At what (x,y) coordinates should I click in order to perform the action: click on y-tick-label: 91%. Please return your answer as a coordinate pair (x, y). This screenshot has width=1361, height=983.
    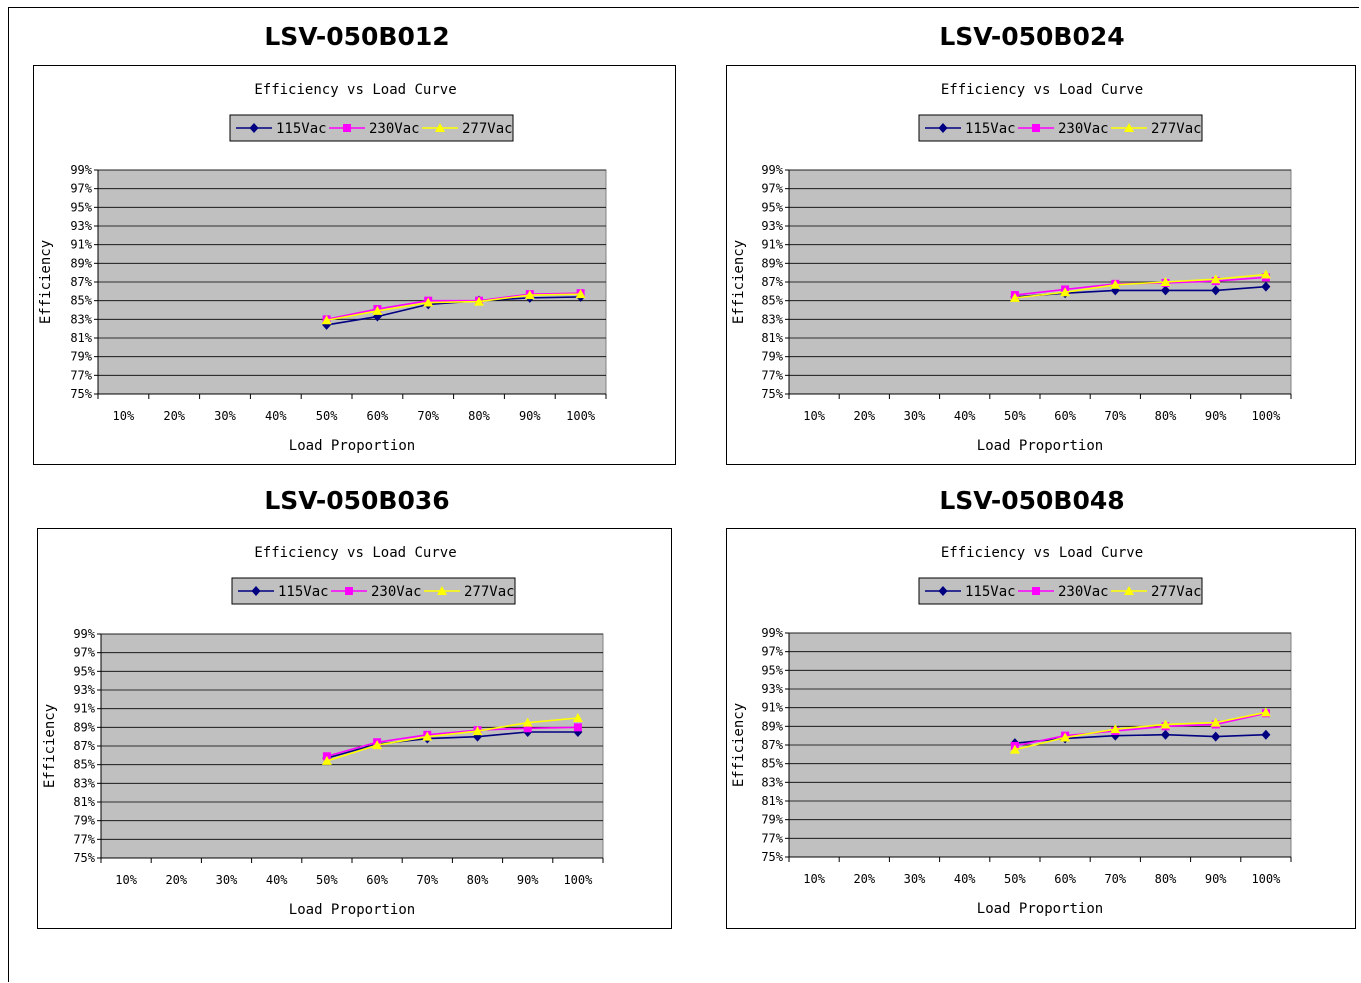
    Looking at the image, I should click on (81, 245).